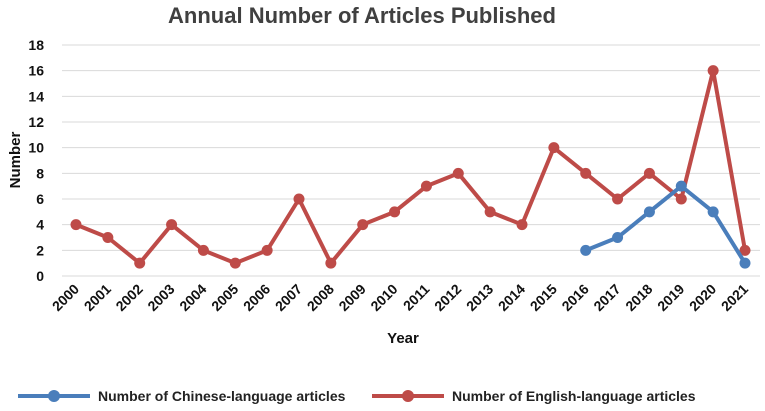 The width and height of the screenshot is (765, 411). What do you see at coordinates (403, 338) in the screenshot?
I see `x-axis-label: Year` at bounding box center [403, 338].